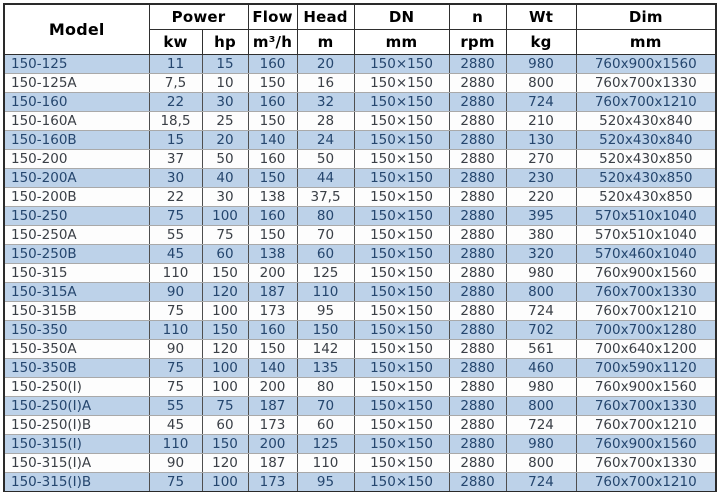 The width and height of the screenshot is (718, 492). I want to click on cell-head: 70, so click(325, 406).